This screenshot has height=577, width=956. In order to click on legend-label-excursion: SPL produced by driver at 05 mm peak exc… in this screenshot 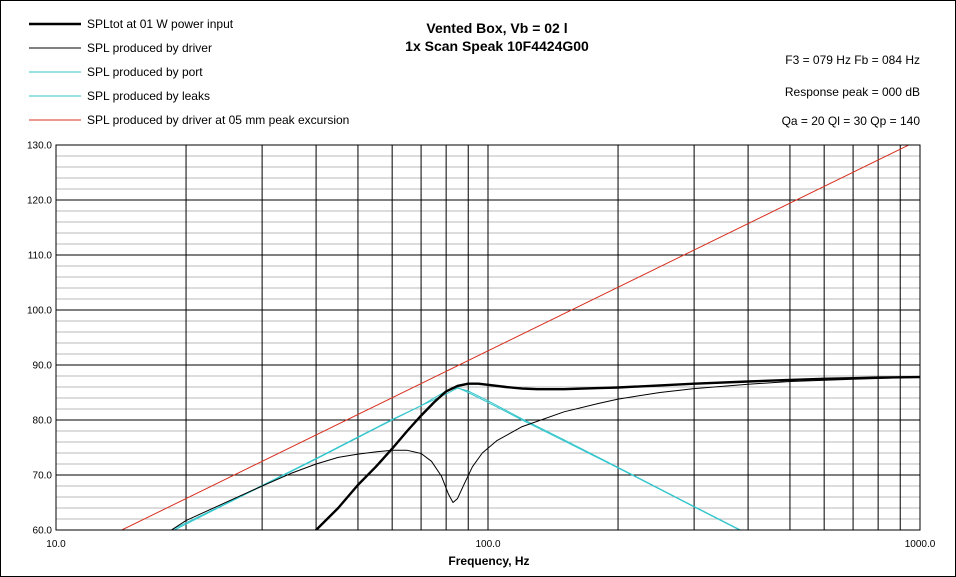, I will do `click(218, 120)`.